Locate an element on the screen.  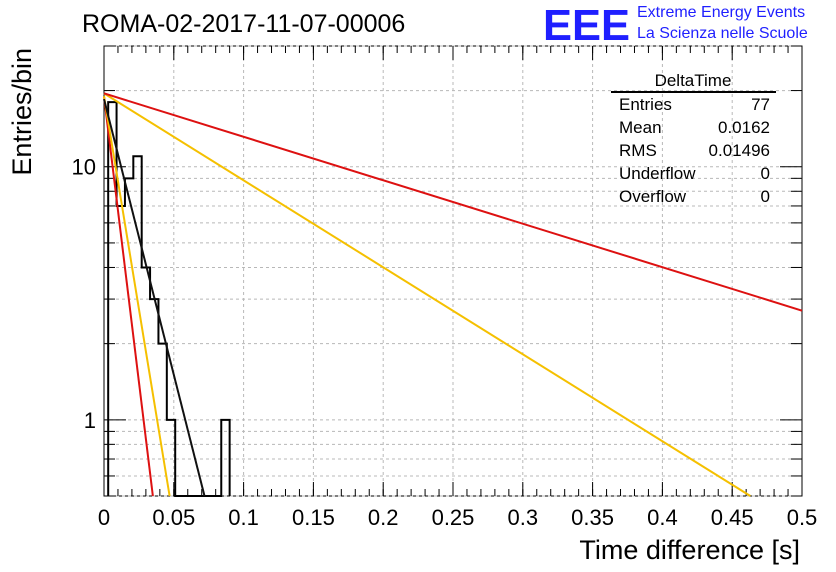
stats-row-value: 77 is located at coordinates (760, 104).